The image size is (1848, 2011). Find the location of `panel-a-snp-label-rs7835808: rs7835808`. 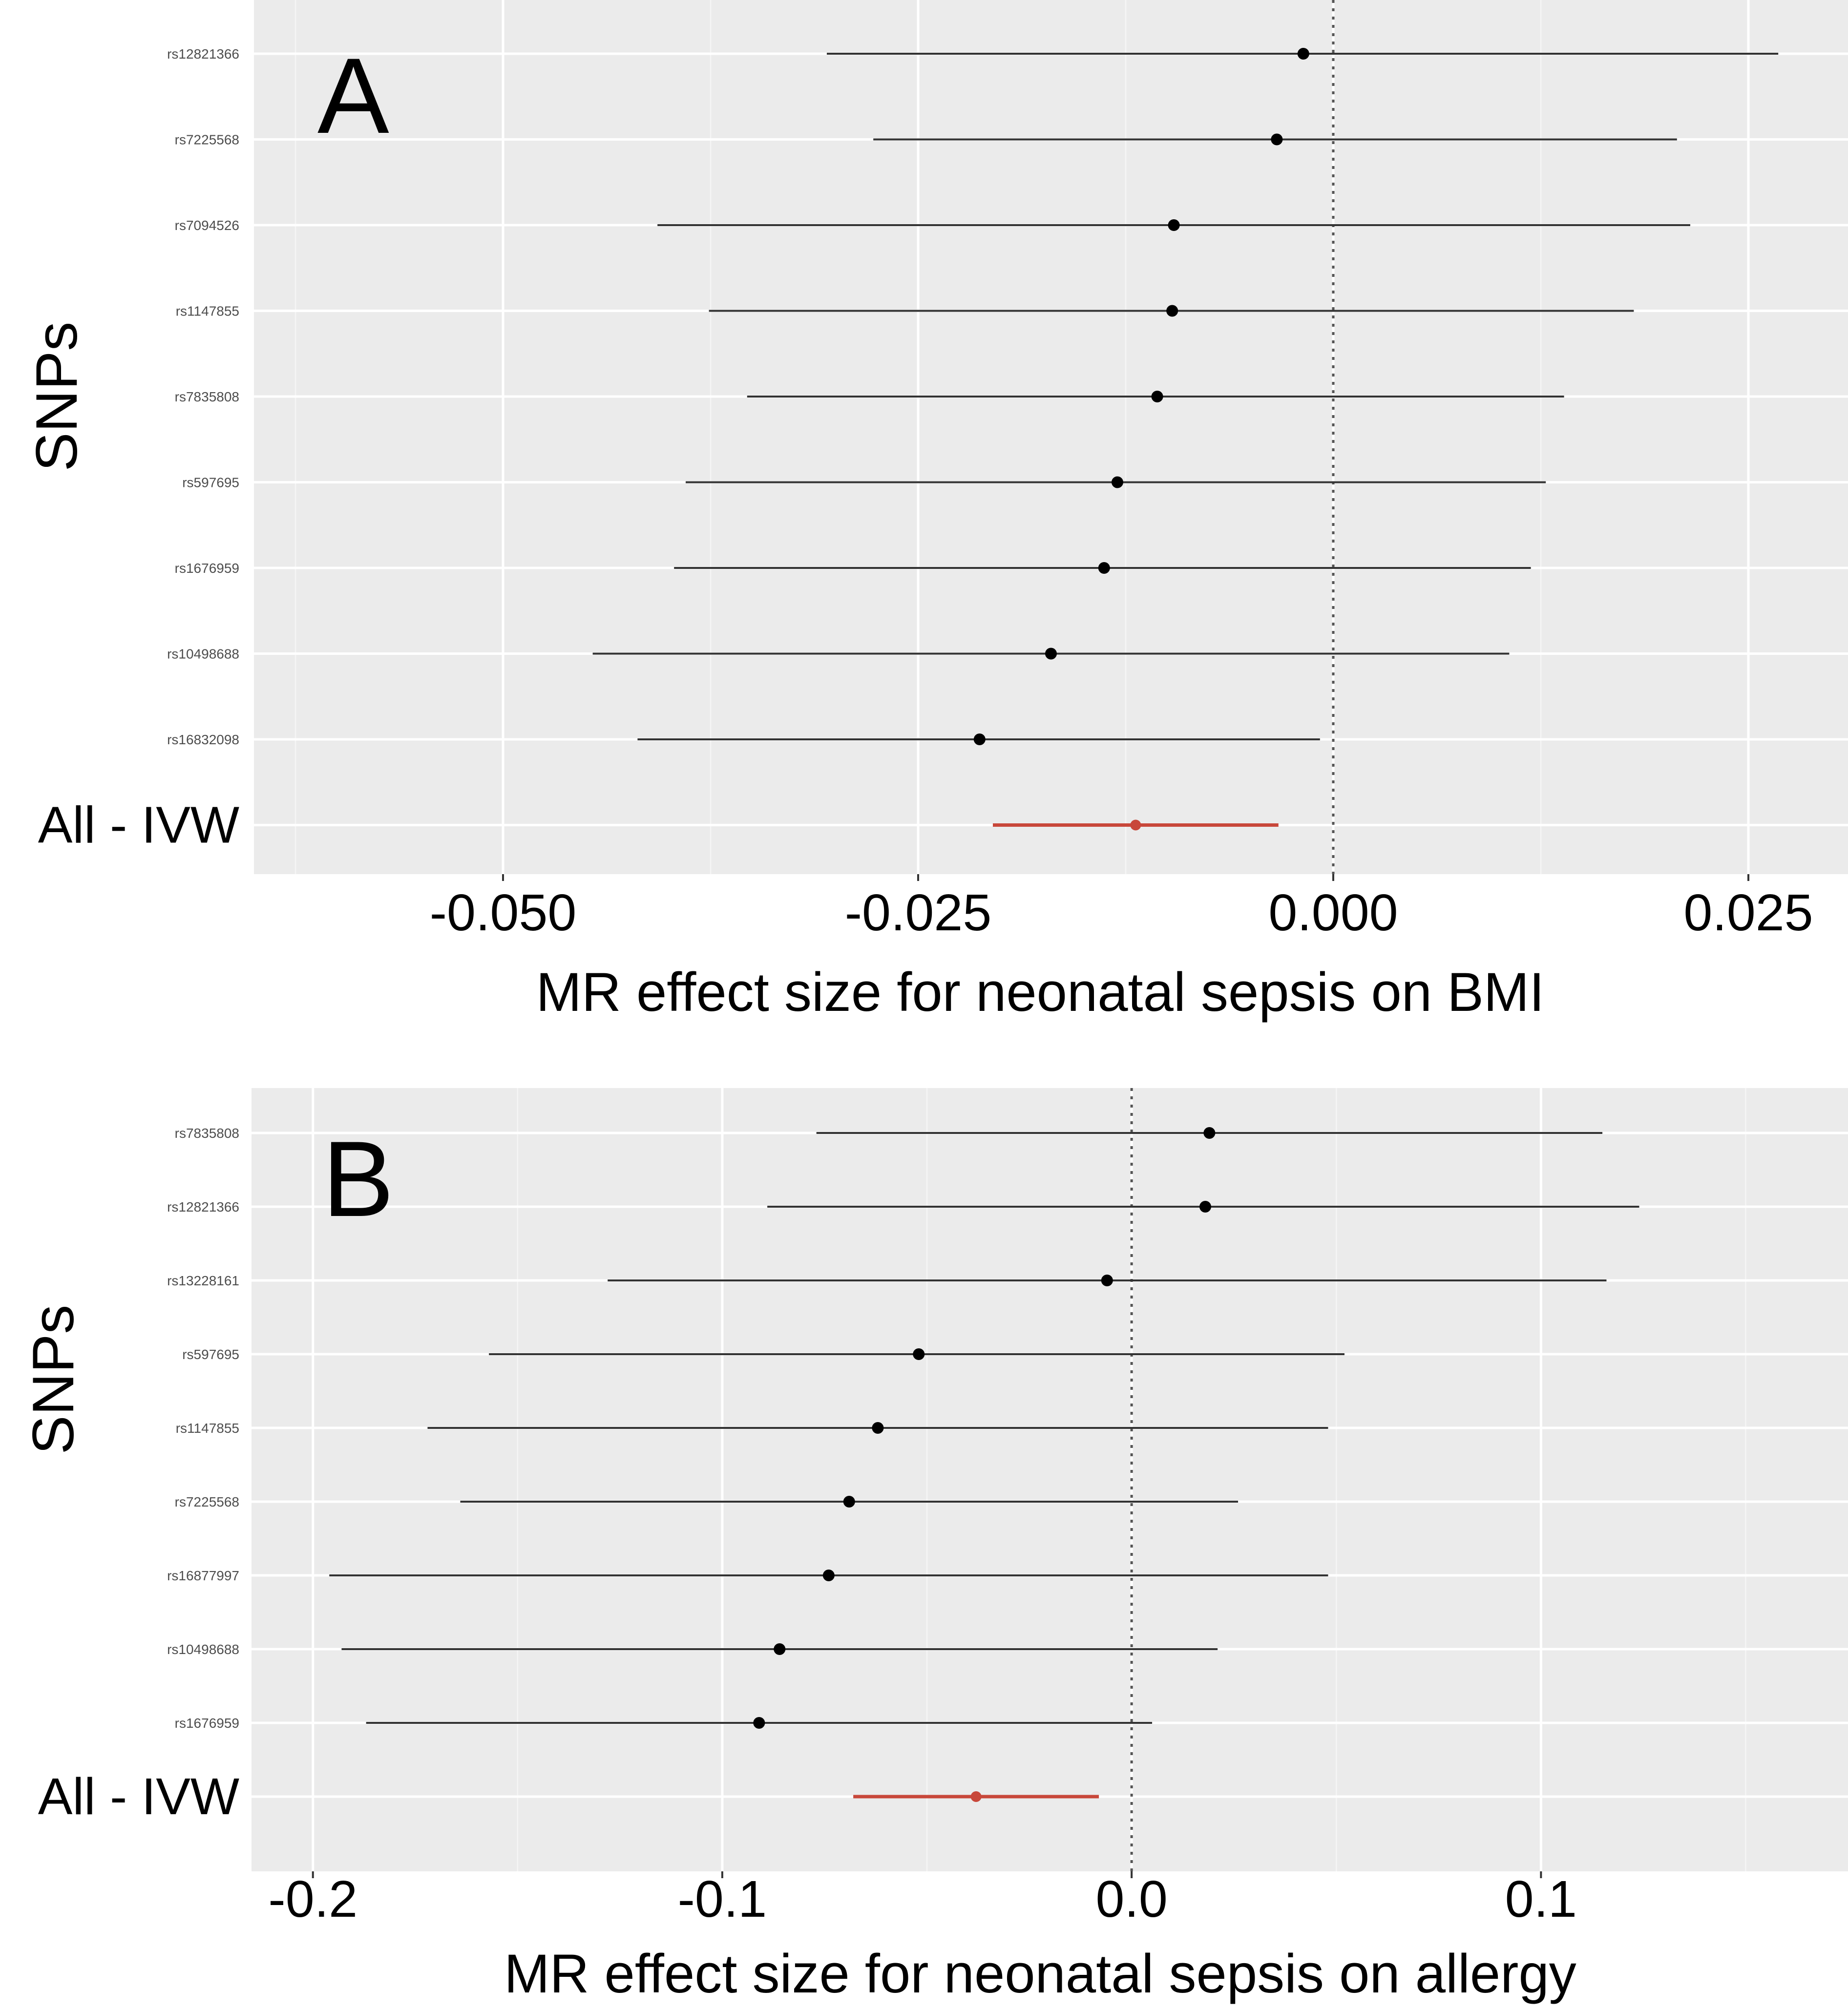

panel-a-snp-label-rs7835808: rs7835808 is located at coordinates (207, 397).